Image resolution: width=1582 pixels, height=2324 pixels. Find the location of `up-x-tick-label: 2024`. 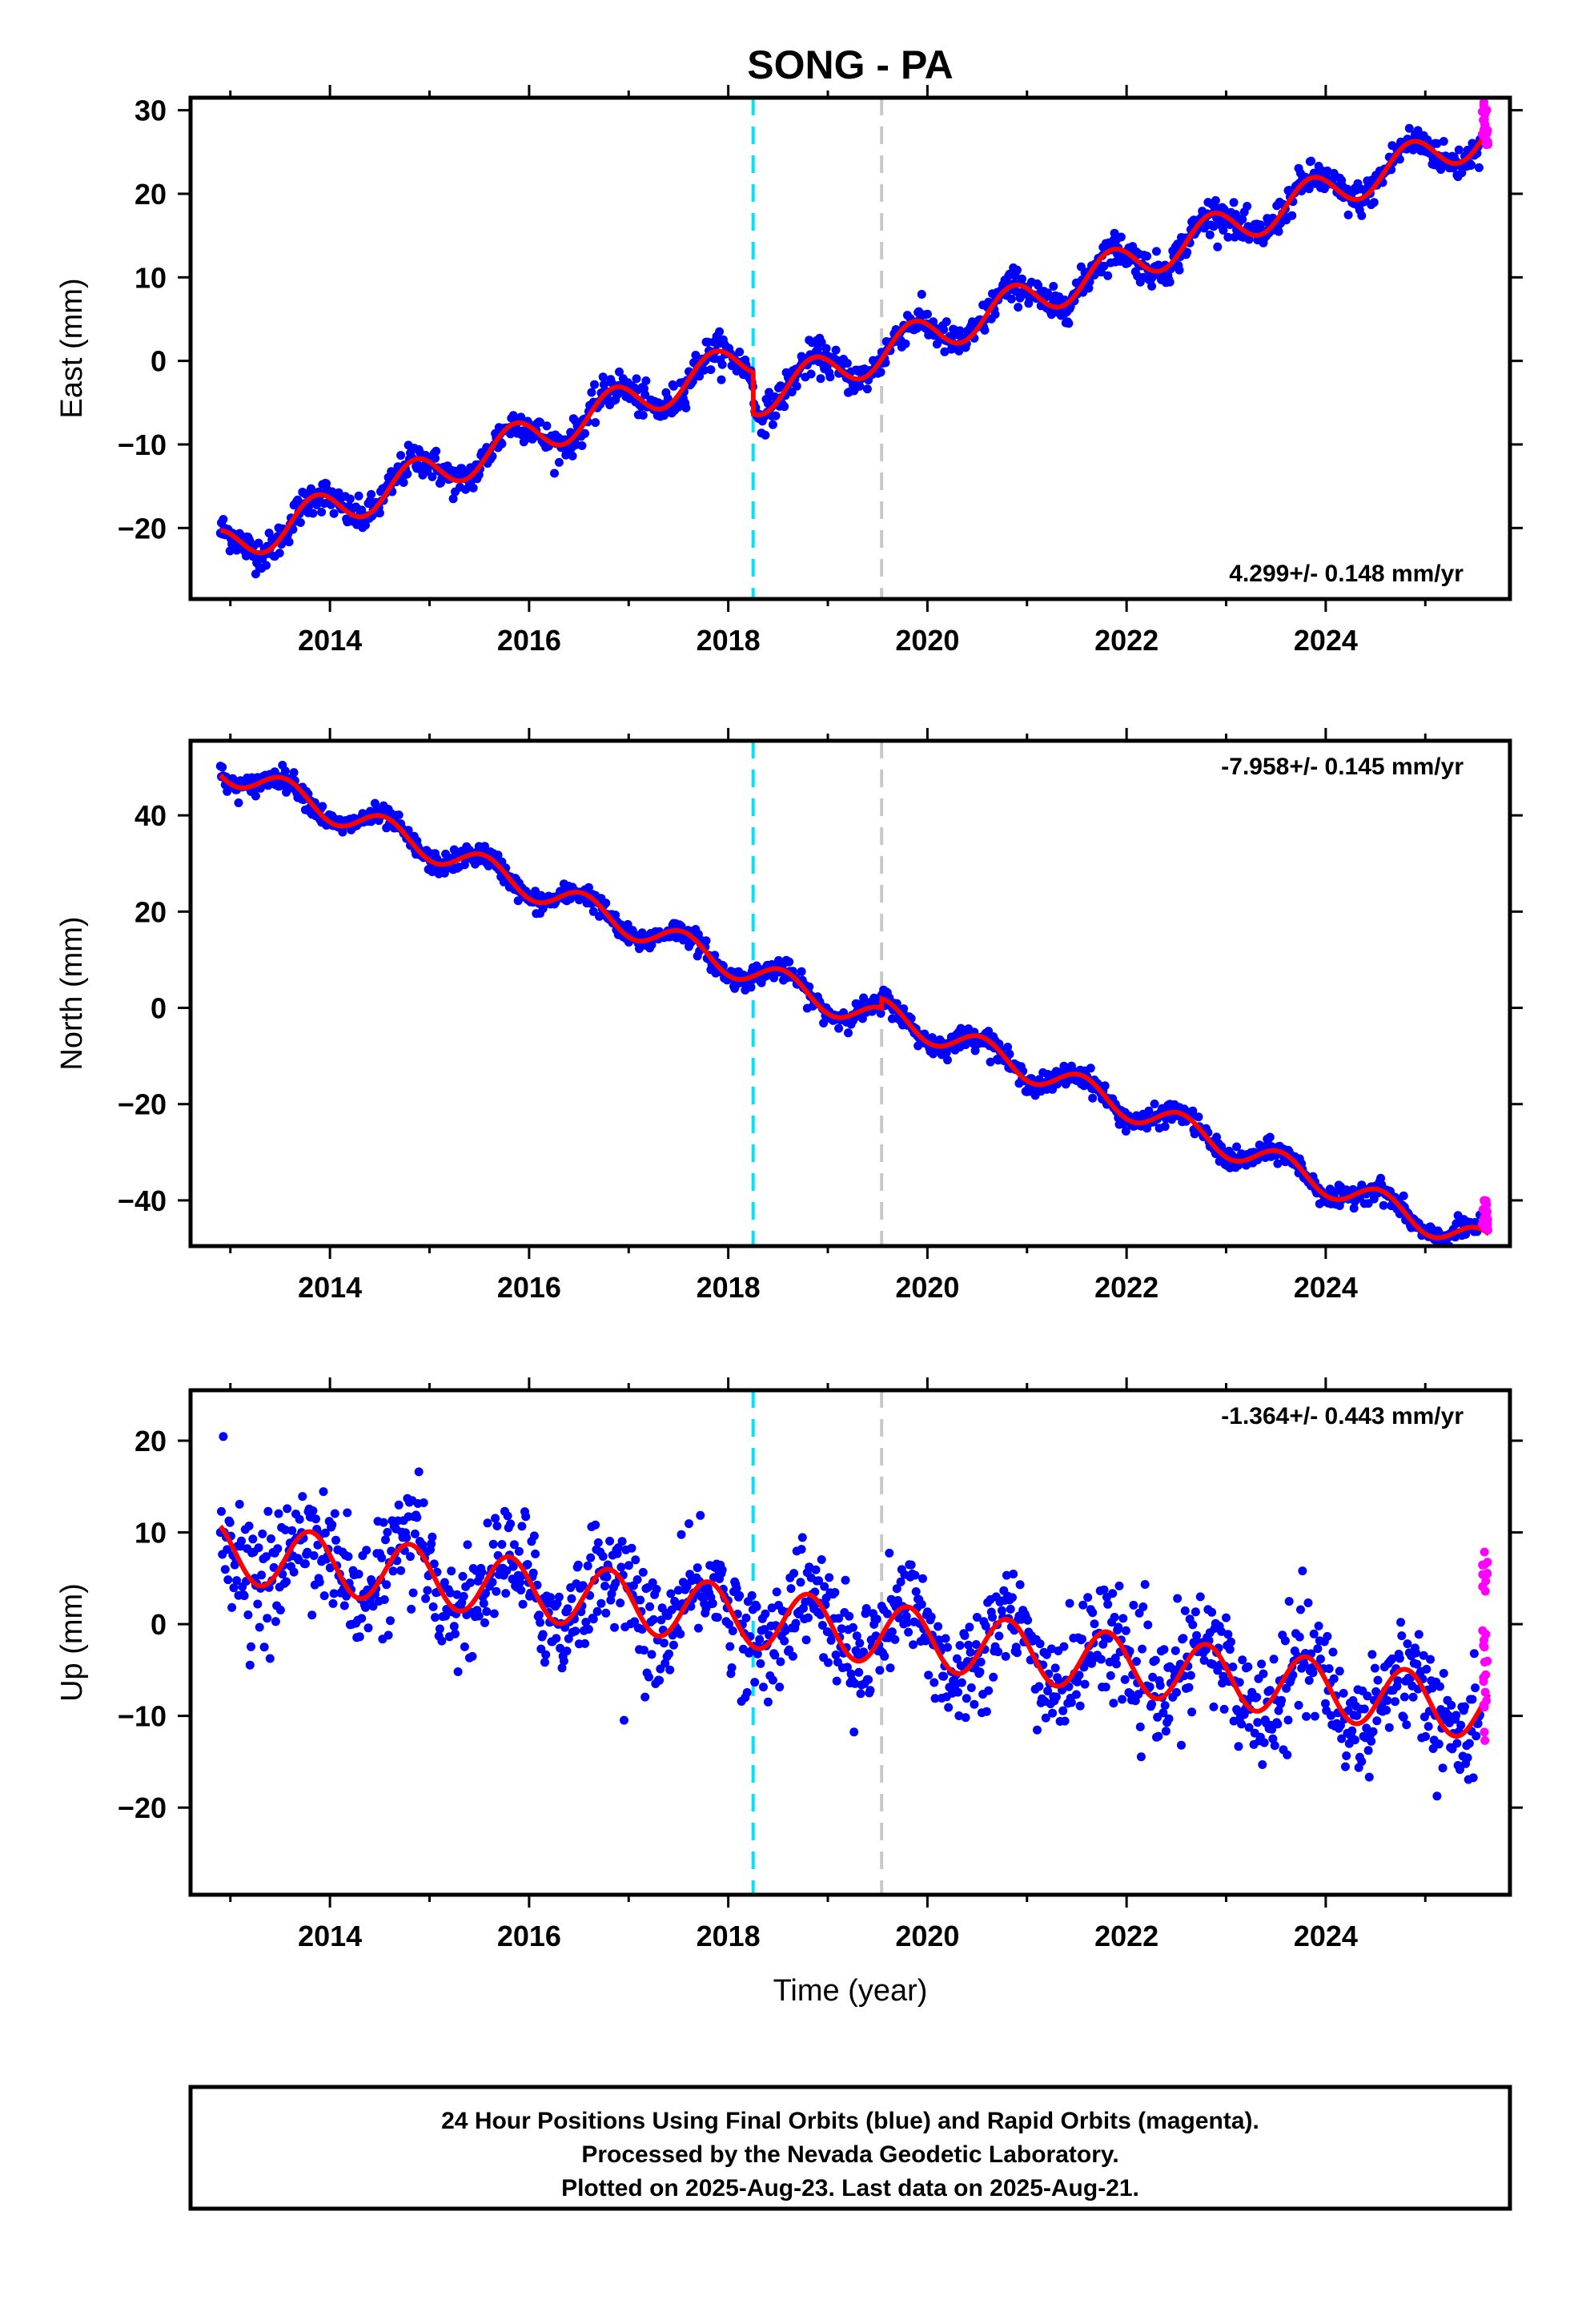

up-x-tick-label: 2024 is located at coordinates (1326, 1936).